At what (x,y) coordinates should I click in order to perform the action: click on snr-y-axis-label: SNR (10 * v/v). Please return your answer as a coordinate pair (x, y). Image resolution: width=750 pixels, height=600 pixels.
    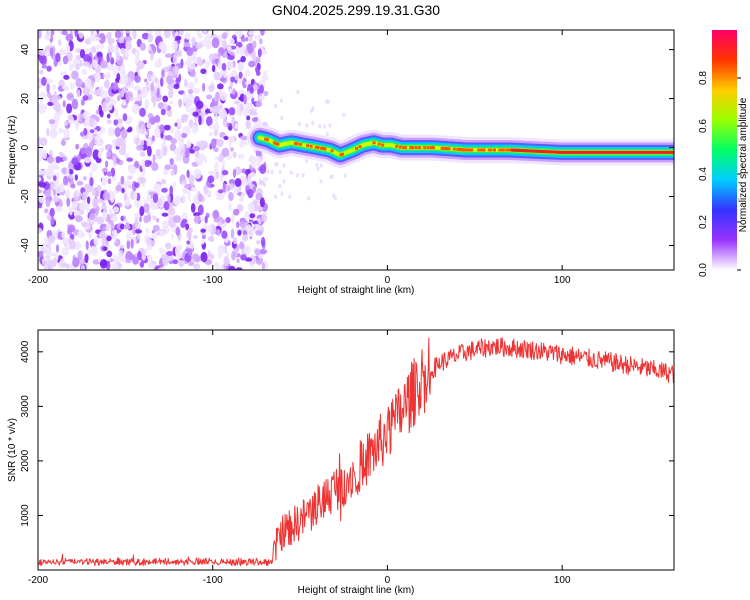
    Looking at the image, I should click on (12, 450).